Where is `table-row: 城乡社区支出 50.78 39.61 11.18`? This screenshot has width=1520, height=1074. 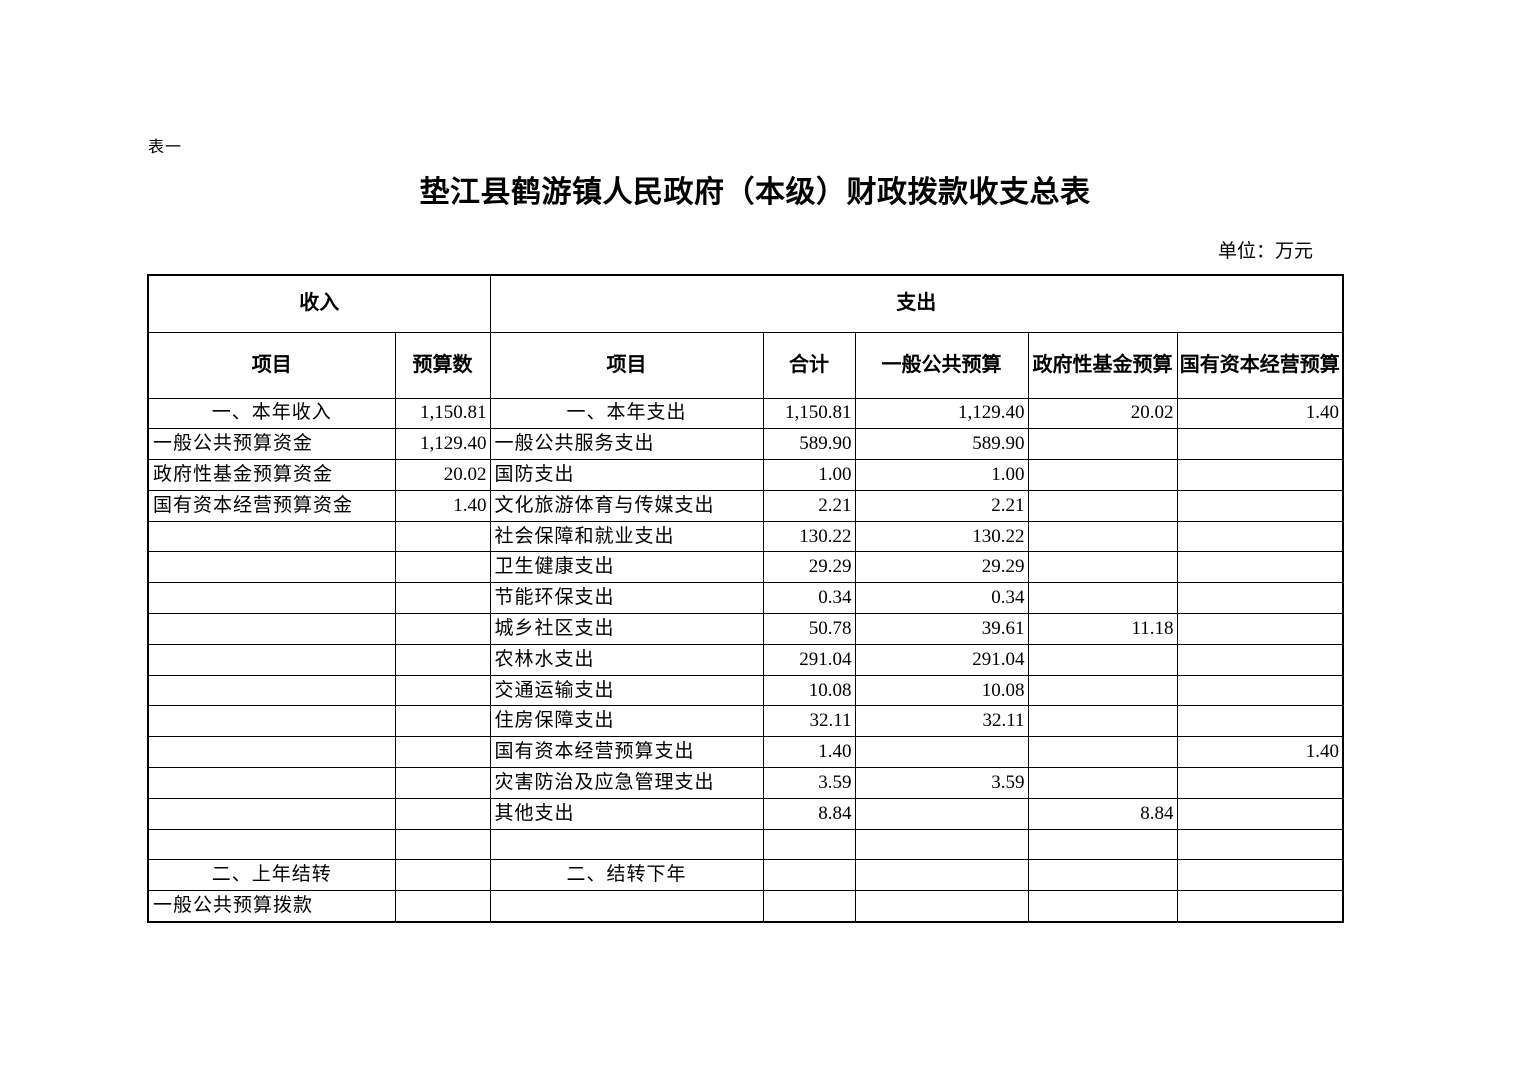
table-row: 城乡社区支出 50.78 39.61 11.18 is located at coordinates (745, 629).